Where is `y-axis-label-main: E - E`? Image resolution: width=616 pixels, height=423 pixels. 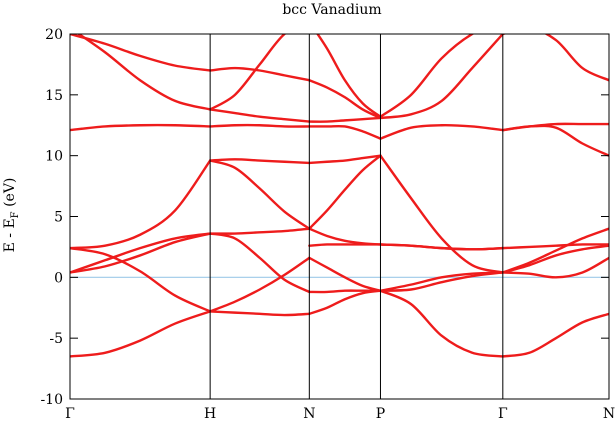 y-axis-label-main: E - E is located at coordinates (10, 235).